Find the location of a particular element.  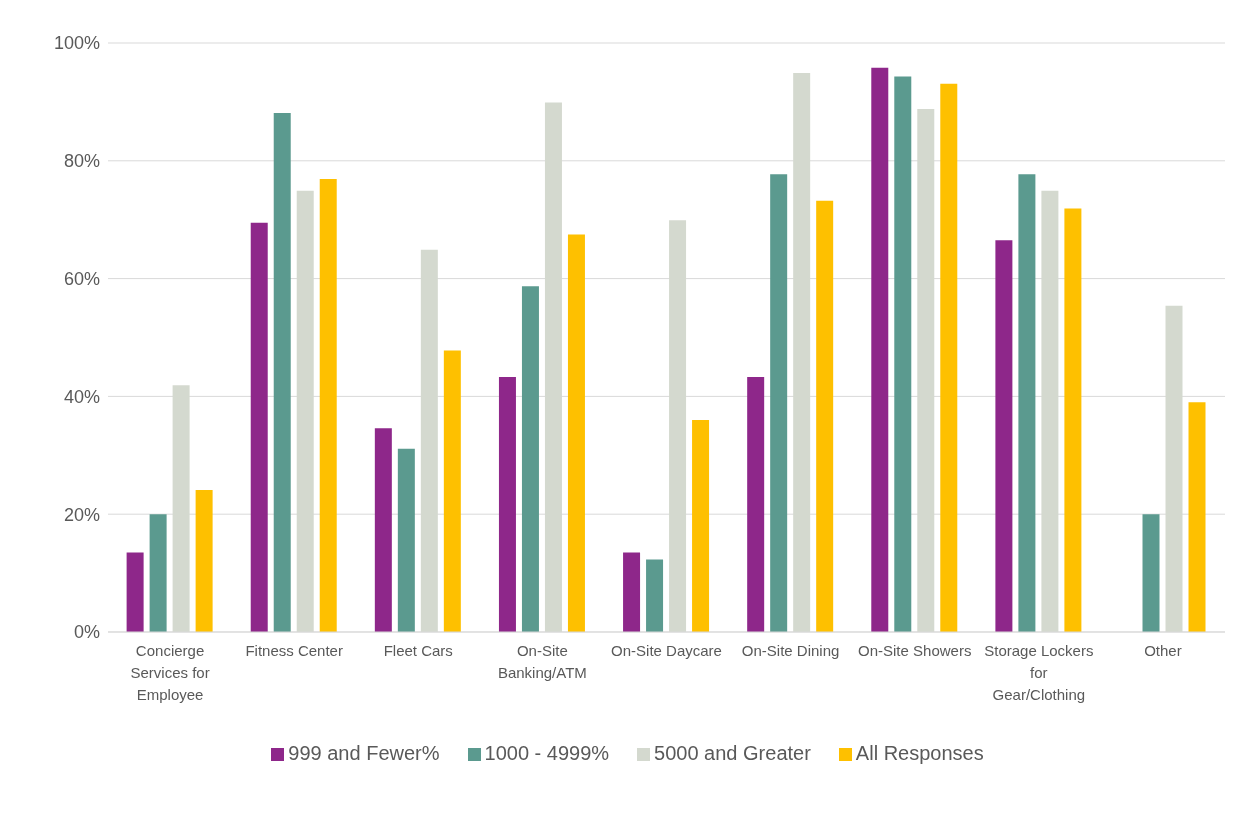

legend-label: 5000 and Greater is located at coordinates (732, 753).